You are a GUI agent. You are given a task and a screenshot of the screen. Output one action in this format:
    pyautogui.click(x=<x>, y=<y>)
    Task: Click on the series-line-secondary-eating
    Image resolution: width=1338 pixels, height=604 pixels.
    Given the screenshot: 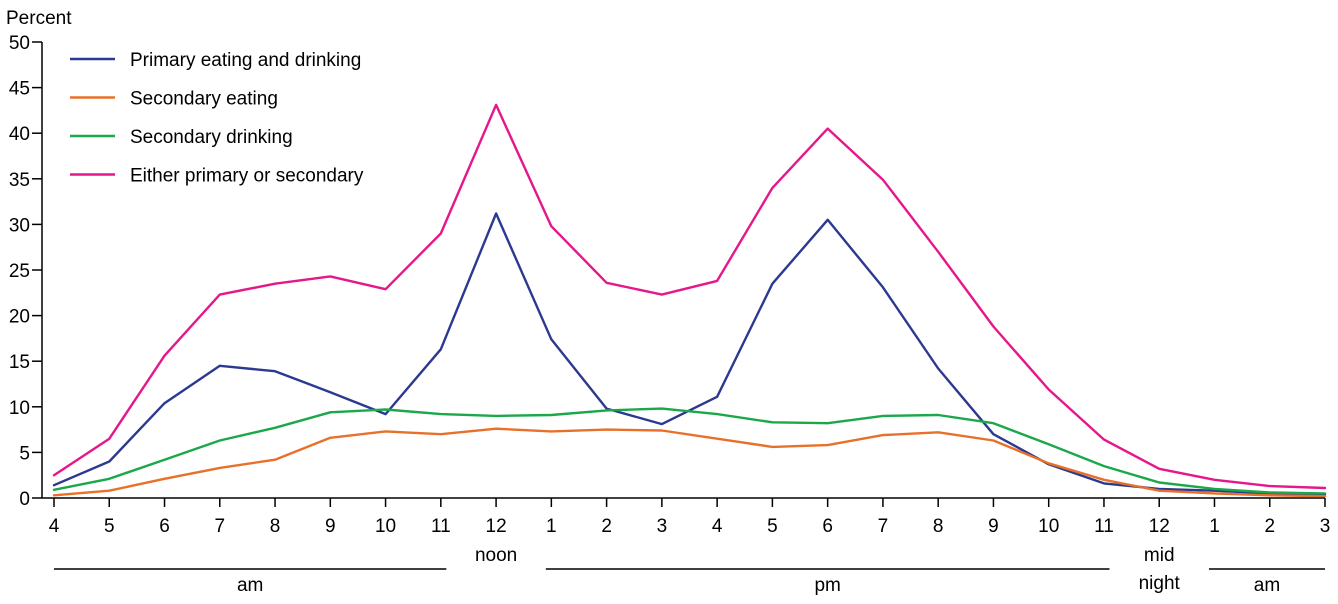 What is the action you would take?
    pyautogui.click(x=689, y=462)
    